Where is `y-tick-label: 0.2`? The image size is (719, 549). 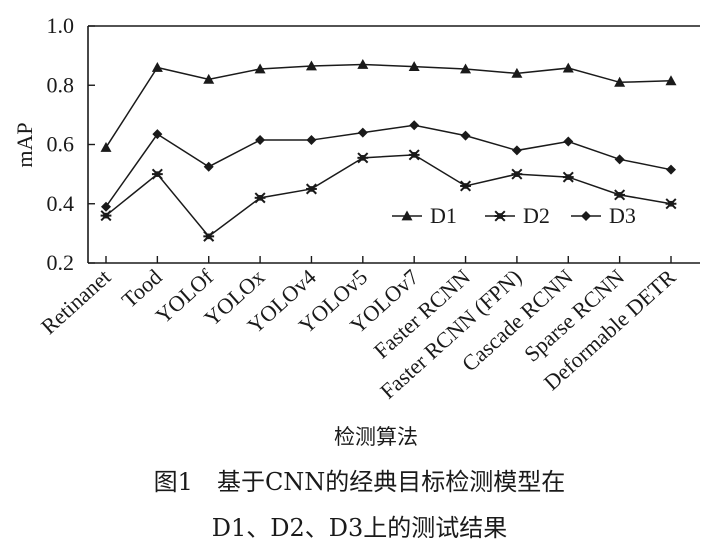 y-tick-label: 0.2 is located at coordinates (61, 262).